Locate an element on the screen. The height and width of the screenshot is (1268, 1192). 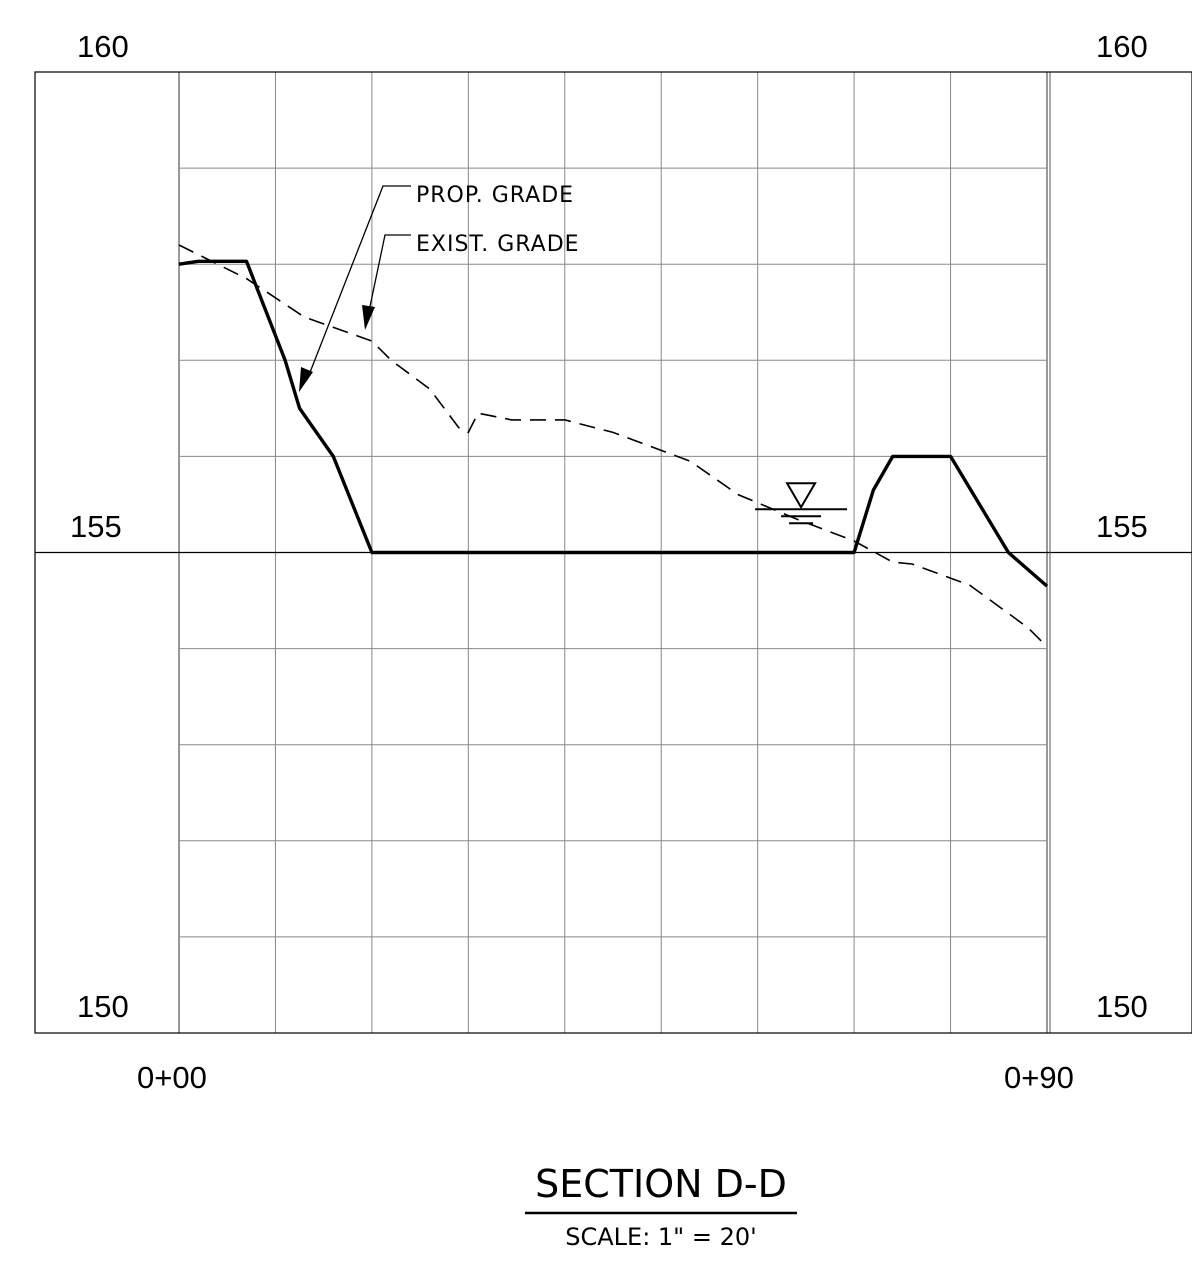
station-label-start: 0+00 is located at coordinates (172, 1077).